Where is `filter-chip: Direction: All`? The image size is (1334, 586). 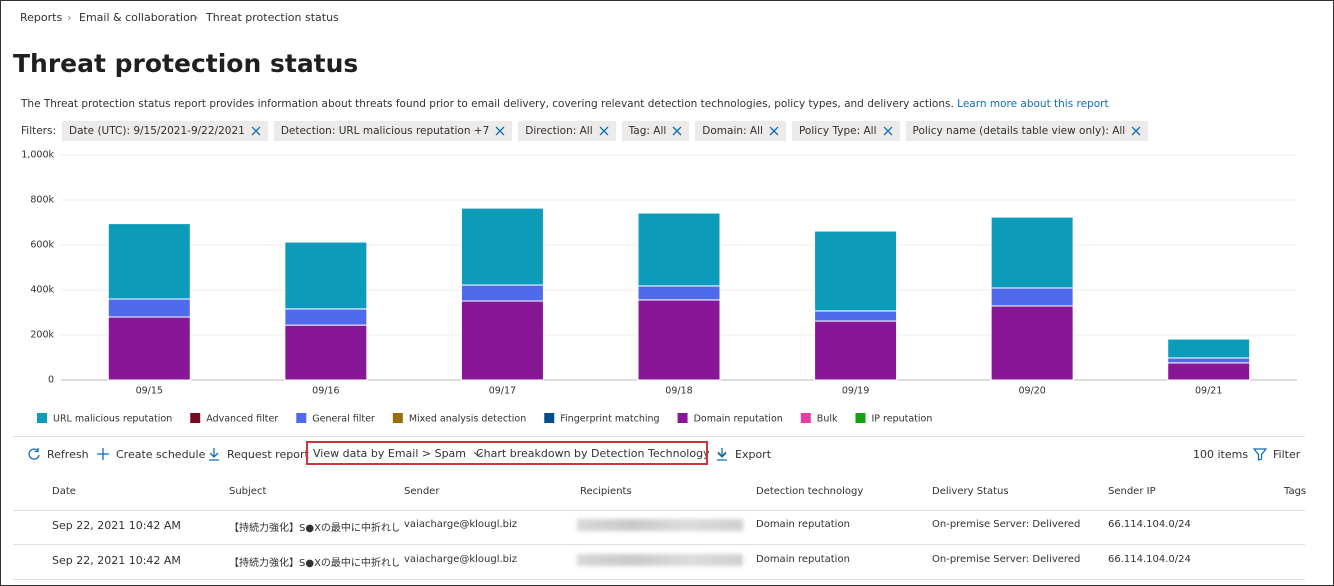
filter-chip: Direction: All is located at coordinates (567, 131).